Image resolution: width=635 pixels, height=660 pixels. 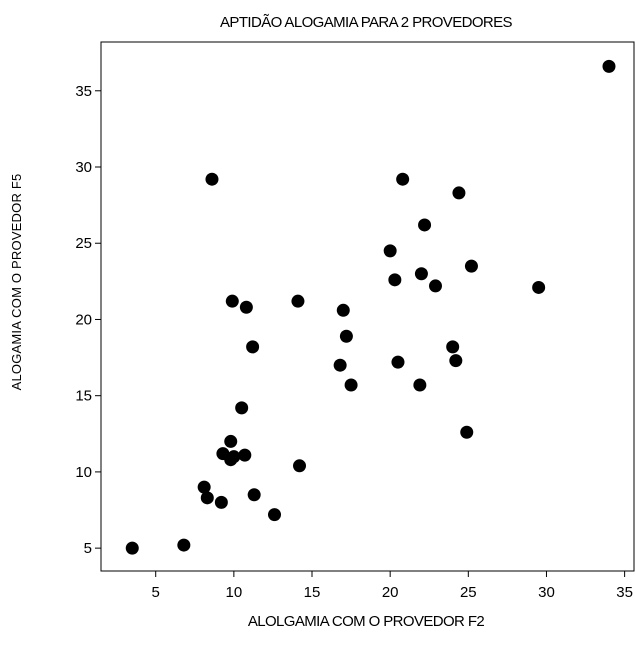 I want to click on y-tick-label: 25, so click(x=83, y=243).